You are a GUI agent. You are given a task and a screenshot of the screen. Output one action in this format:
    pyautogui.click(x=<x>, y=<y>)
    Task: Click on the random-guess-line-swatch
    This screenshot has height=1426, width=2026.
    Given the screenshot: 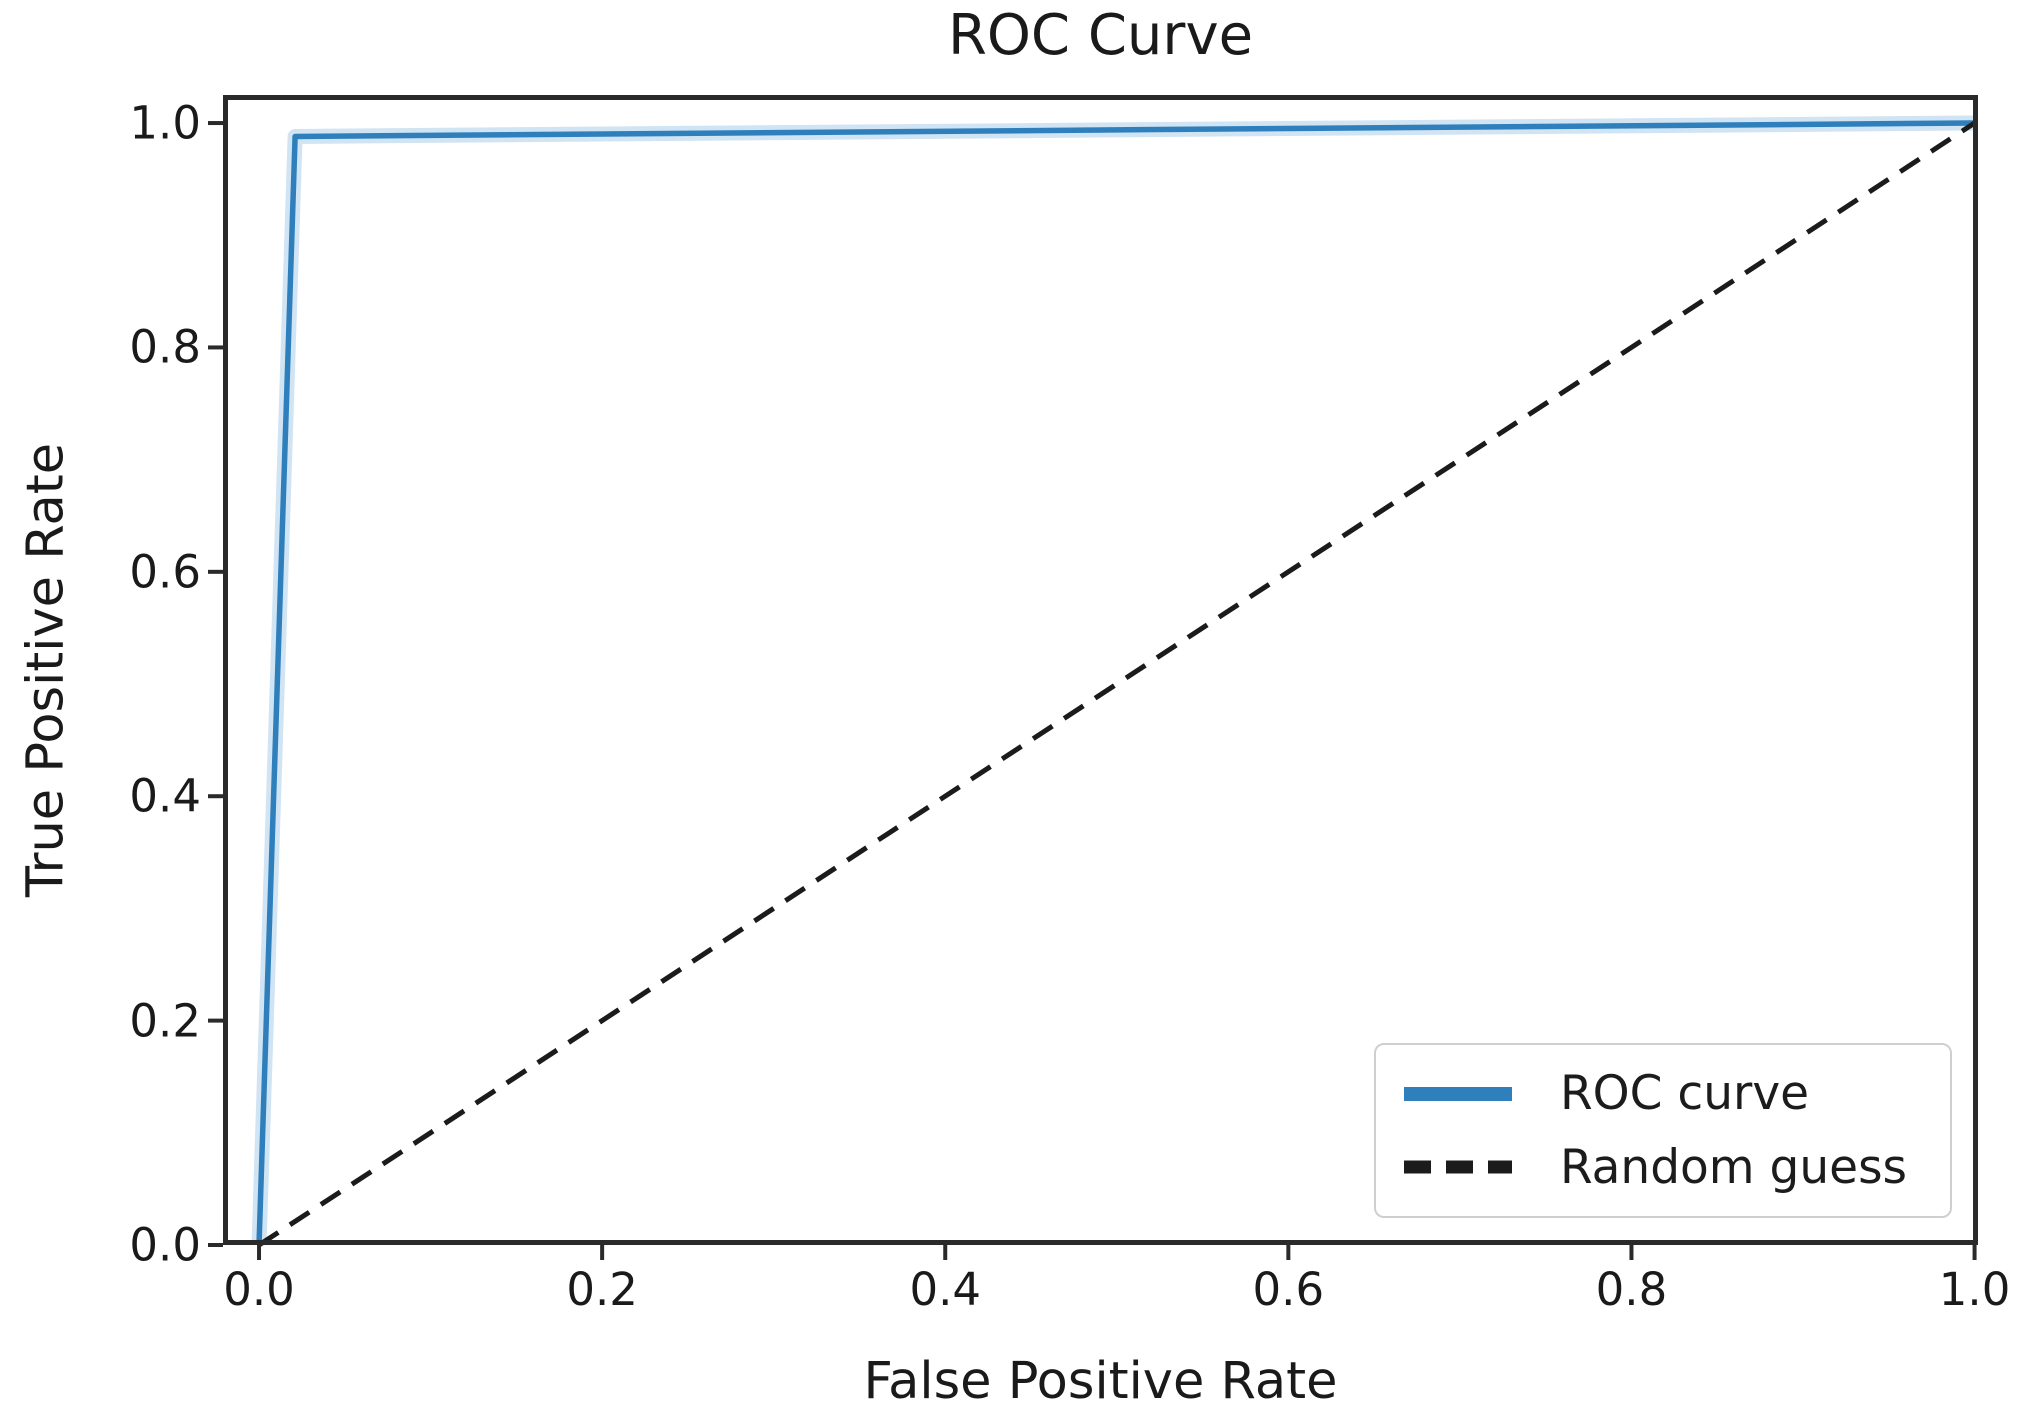 What is the action you would take?
    pyautogui.click(x=1458, y=1167)
    